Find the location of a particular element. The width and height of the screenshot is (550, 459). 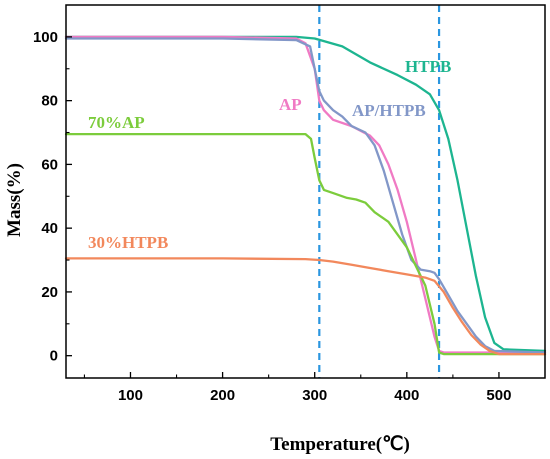

y-tick-label: 80 is located at coordinates (49, 101).